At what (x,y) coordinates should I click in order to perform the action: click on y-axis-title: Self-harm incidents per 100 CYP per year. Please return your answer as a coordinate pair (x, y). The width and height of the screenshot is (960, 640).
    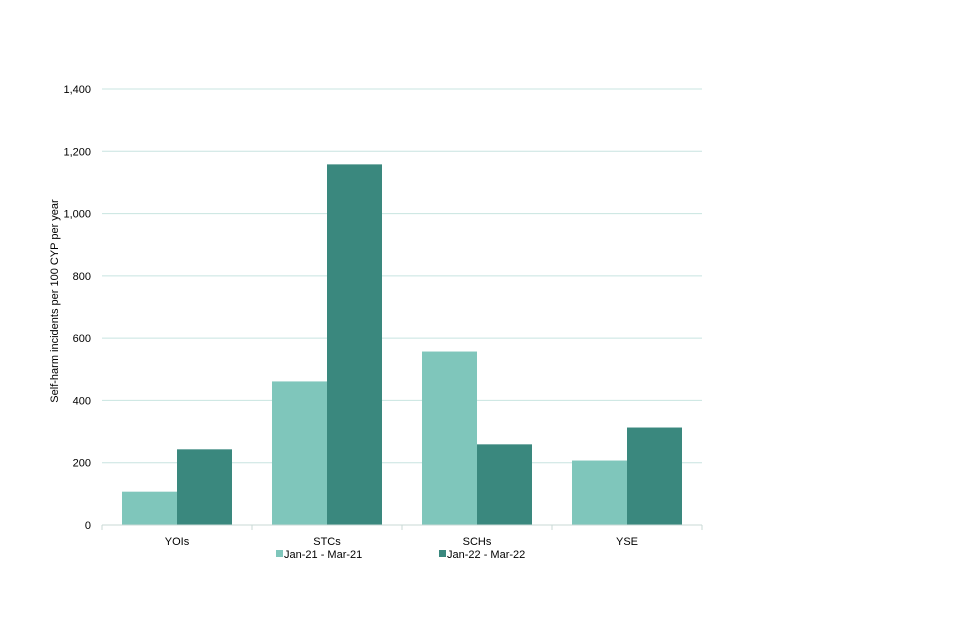
    Looking at the image, I should click on (55, 301).